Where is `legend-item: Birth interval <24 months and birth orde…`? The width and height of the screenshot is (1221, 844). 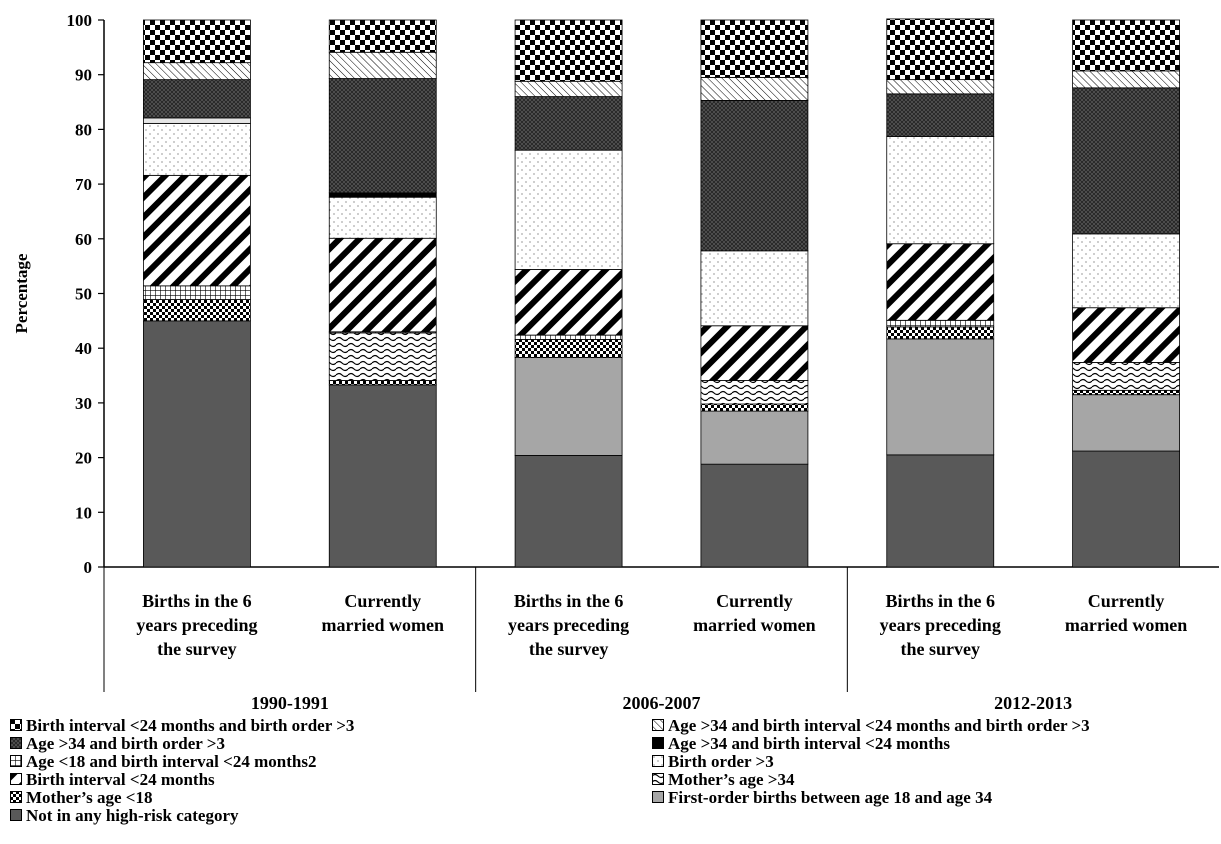
legend-item: Birth interval <24 months and birth orde… is located at coordinates (182, 725).